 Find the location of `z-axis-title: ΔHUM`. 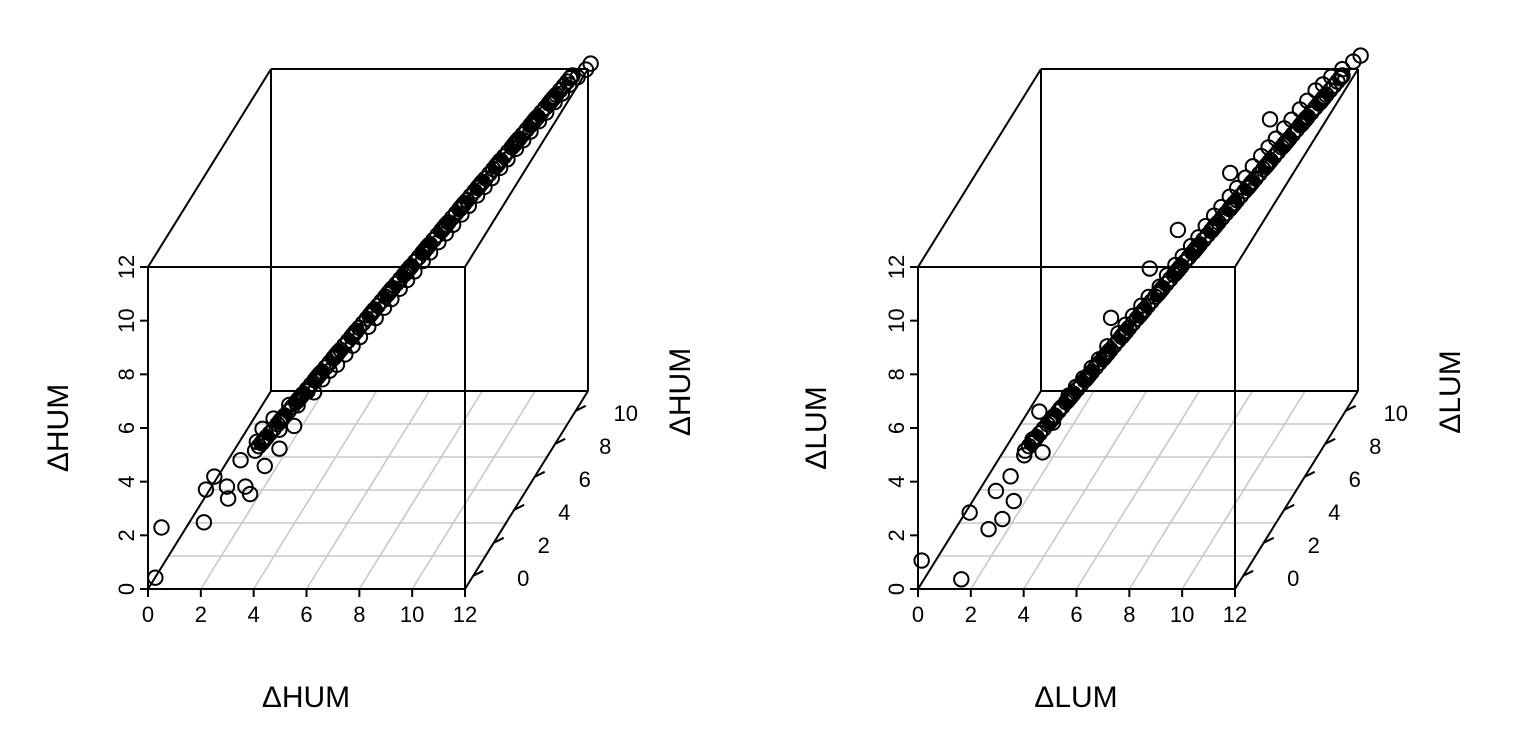

z-axis-title: ΔHUM is located at coordinates (58, 428).